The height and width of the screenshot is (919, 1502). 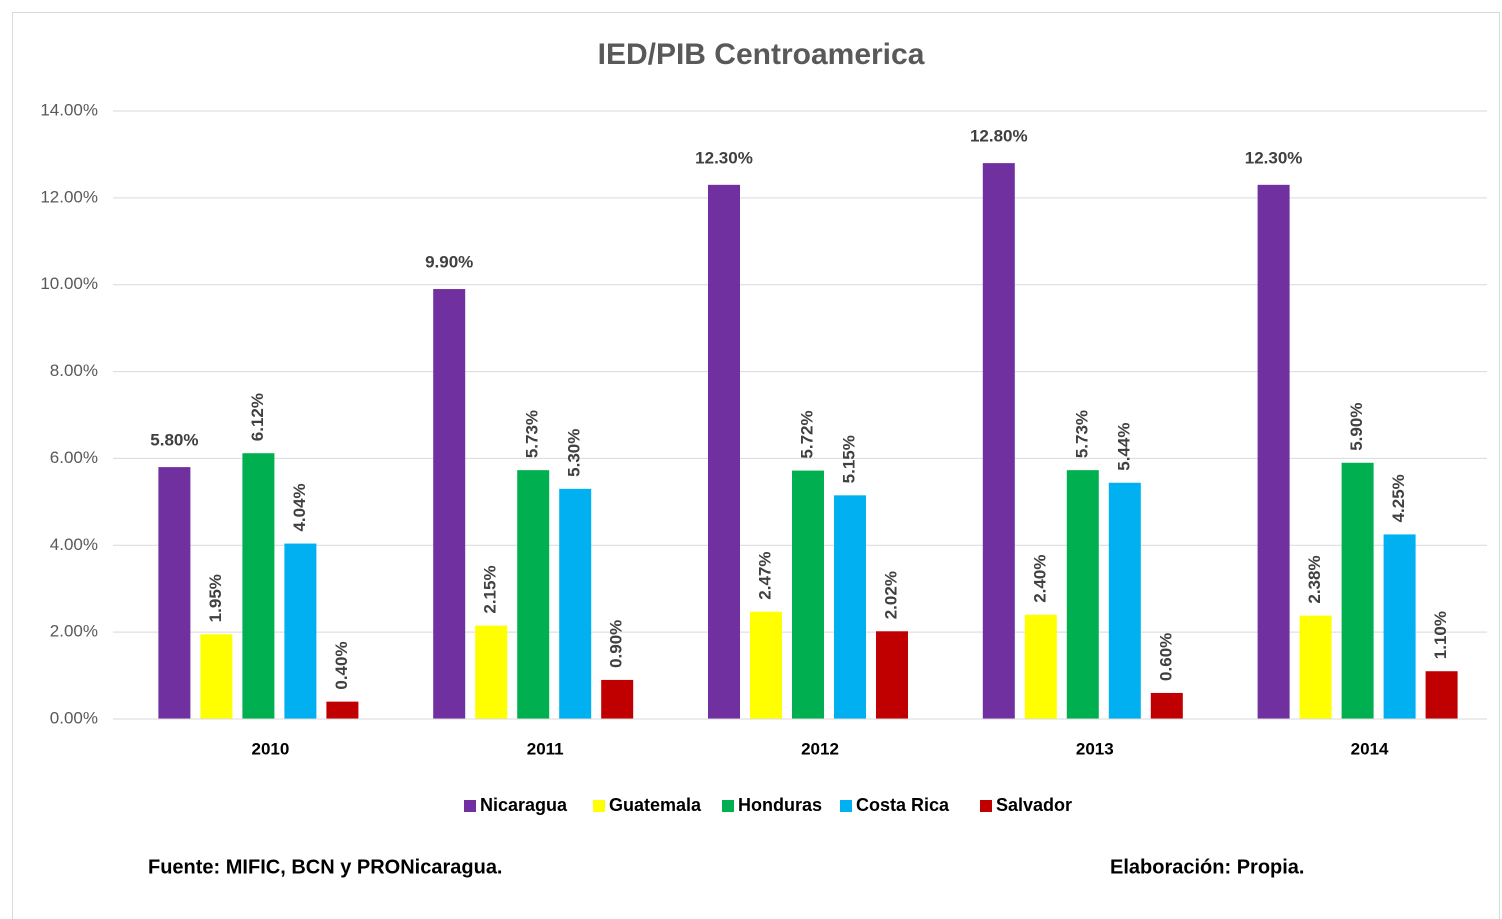 I want to click on x-tick-label: 2012, so click(x=820, y=748).